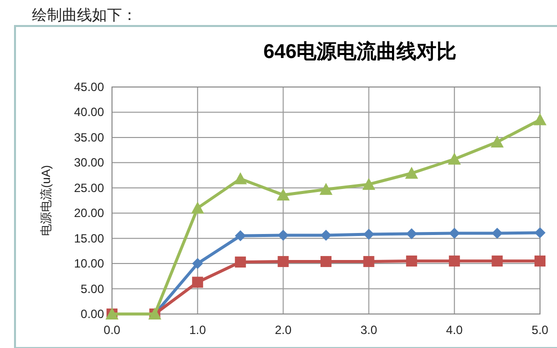 This screenshot has width=557, height=348. I want to click on x-tick-label: 3.0, so click(369, 330).